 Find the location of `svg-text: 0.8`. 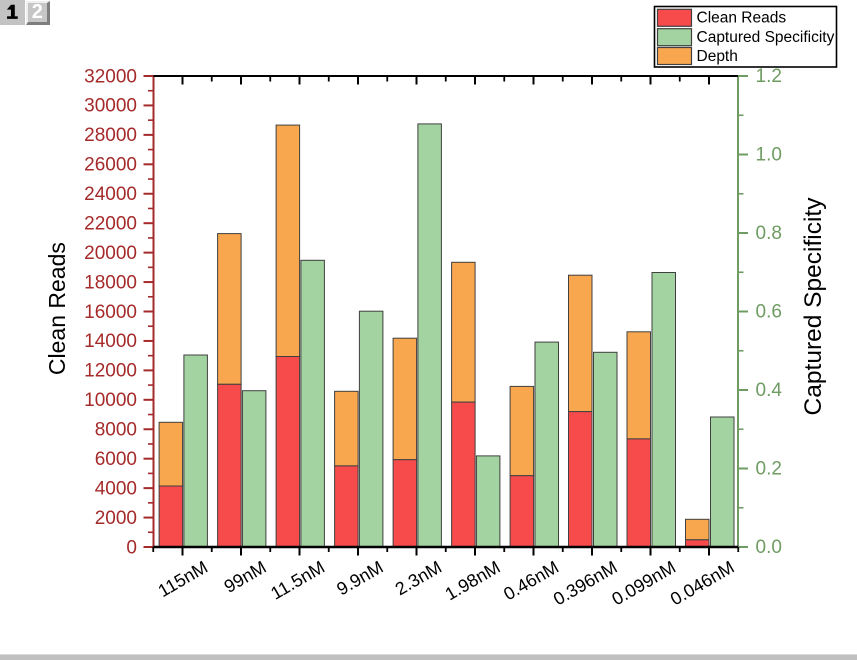

svg-text: 0.8 is located at coordinates (769, 233).